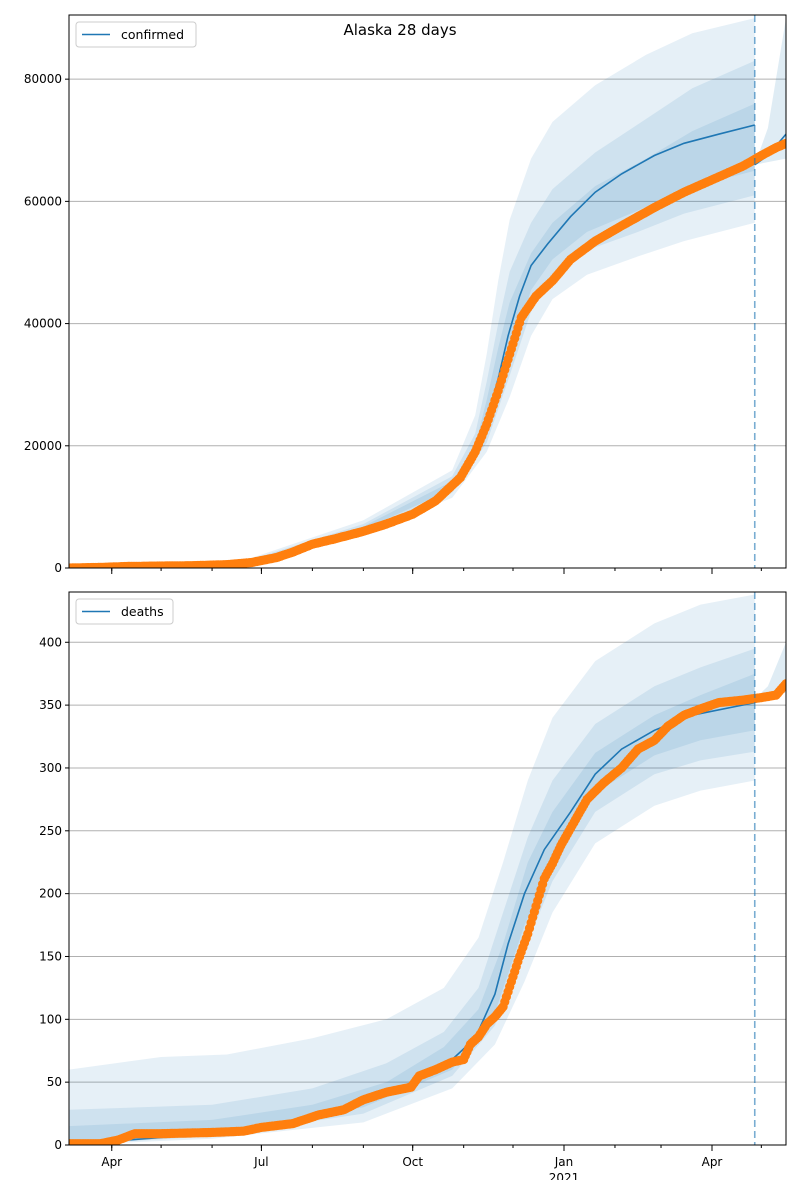 Image resolution: width=800 pixels, height=1200 pixels. I want to click on x-tick-year-label: 2021, so click(564, 1175).